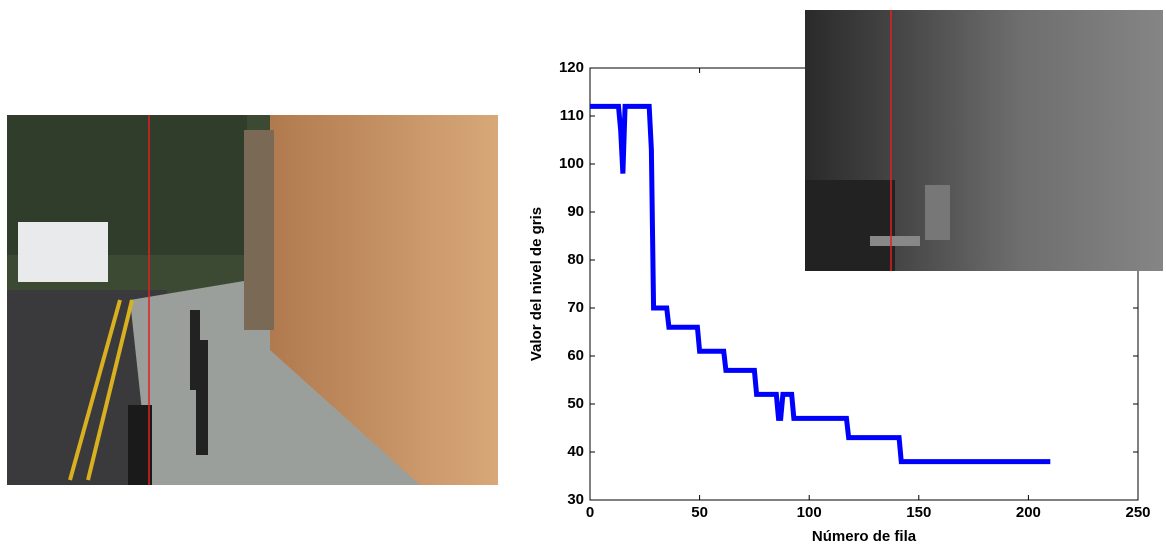  Describe the element at coordinates (1028, 512) in the screenshot. I see `x-tick-label: 200` at that location.